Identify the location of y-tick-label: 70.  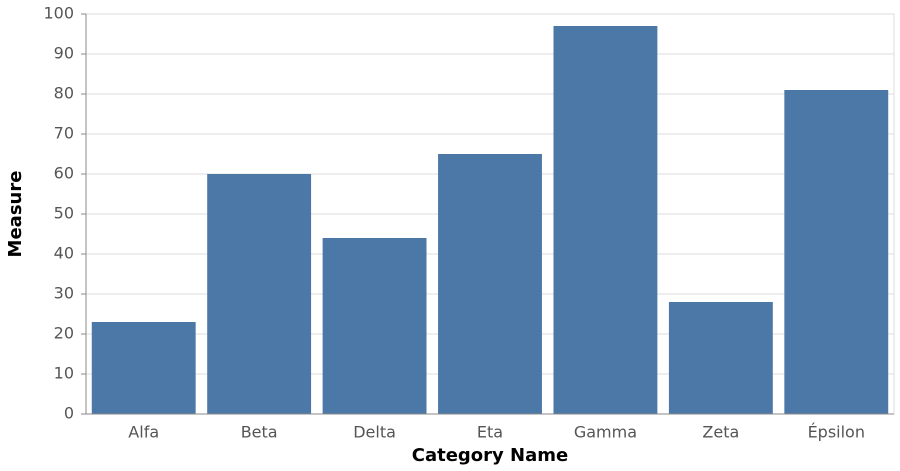
(64, 133).